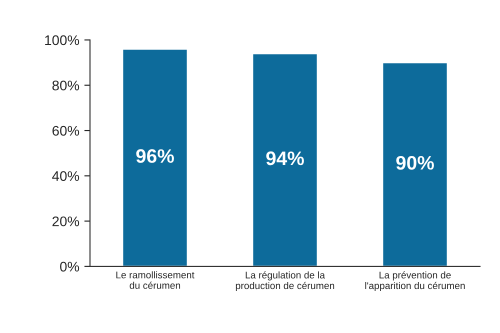  Describe the element at coordinates (415, 281) in the screenshot. I see `x-tick-label: La prévention de l'apparition du cérumen` at that location.